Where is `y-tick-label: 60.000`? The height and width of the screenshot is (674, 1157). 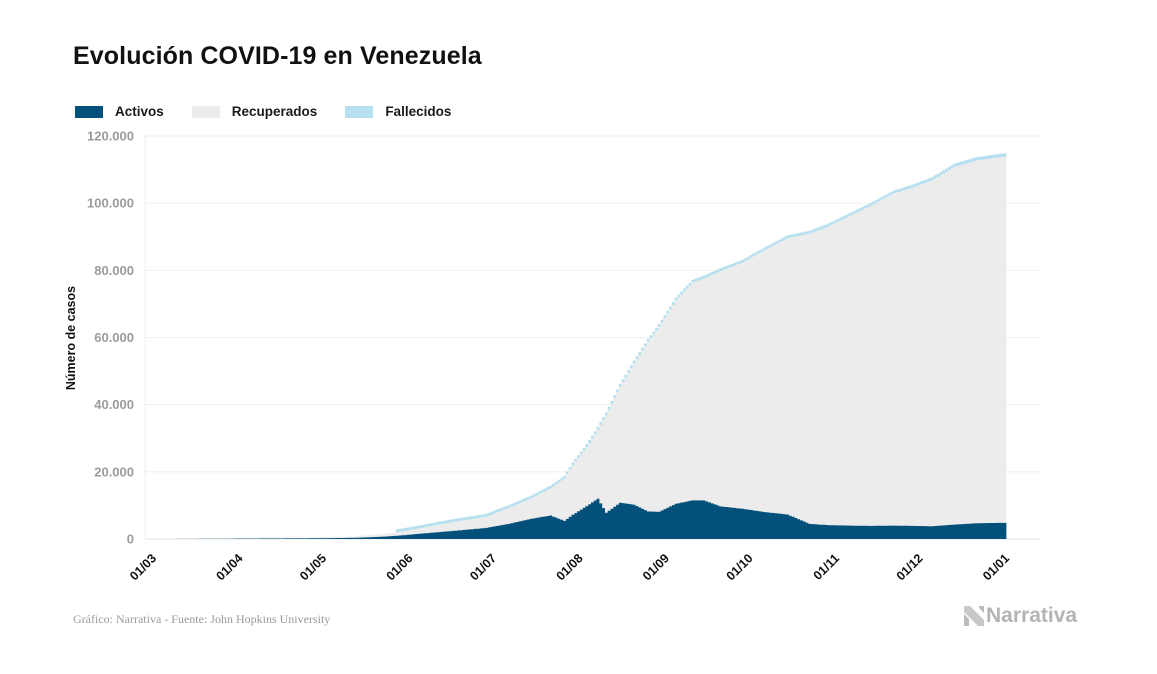
y-tick-label: 60.000 is located at coordinates (114, 337).